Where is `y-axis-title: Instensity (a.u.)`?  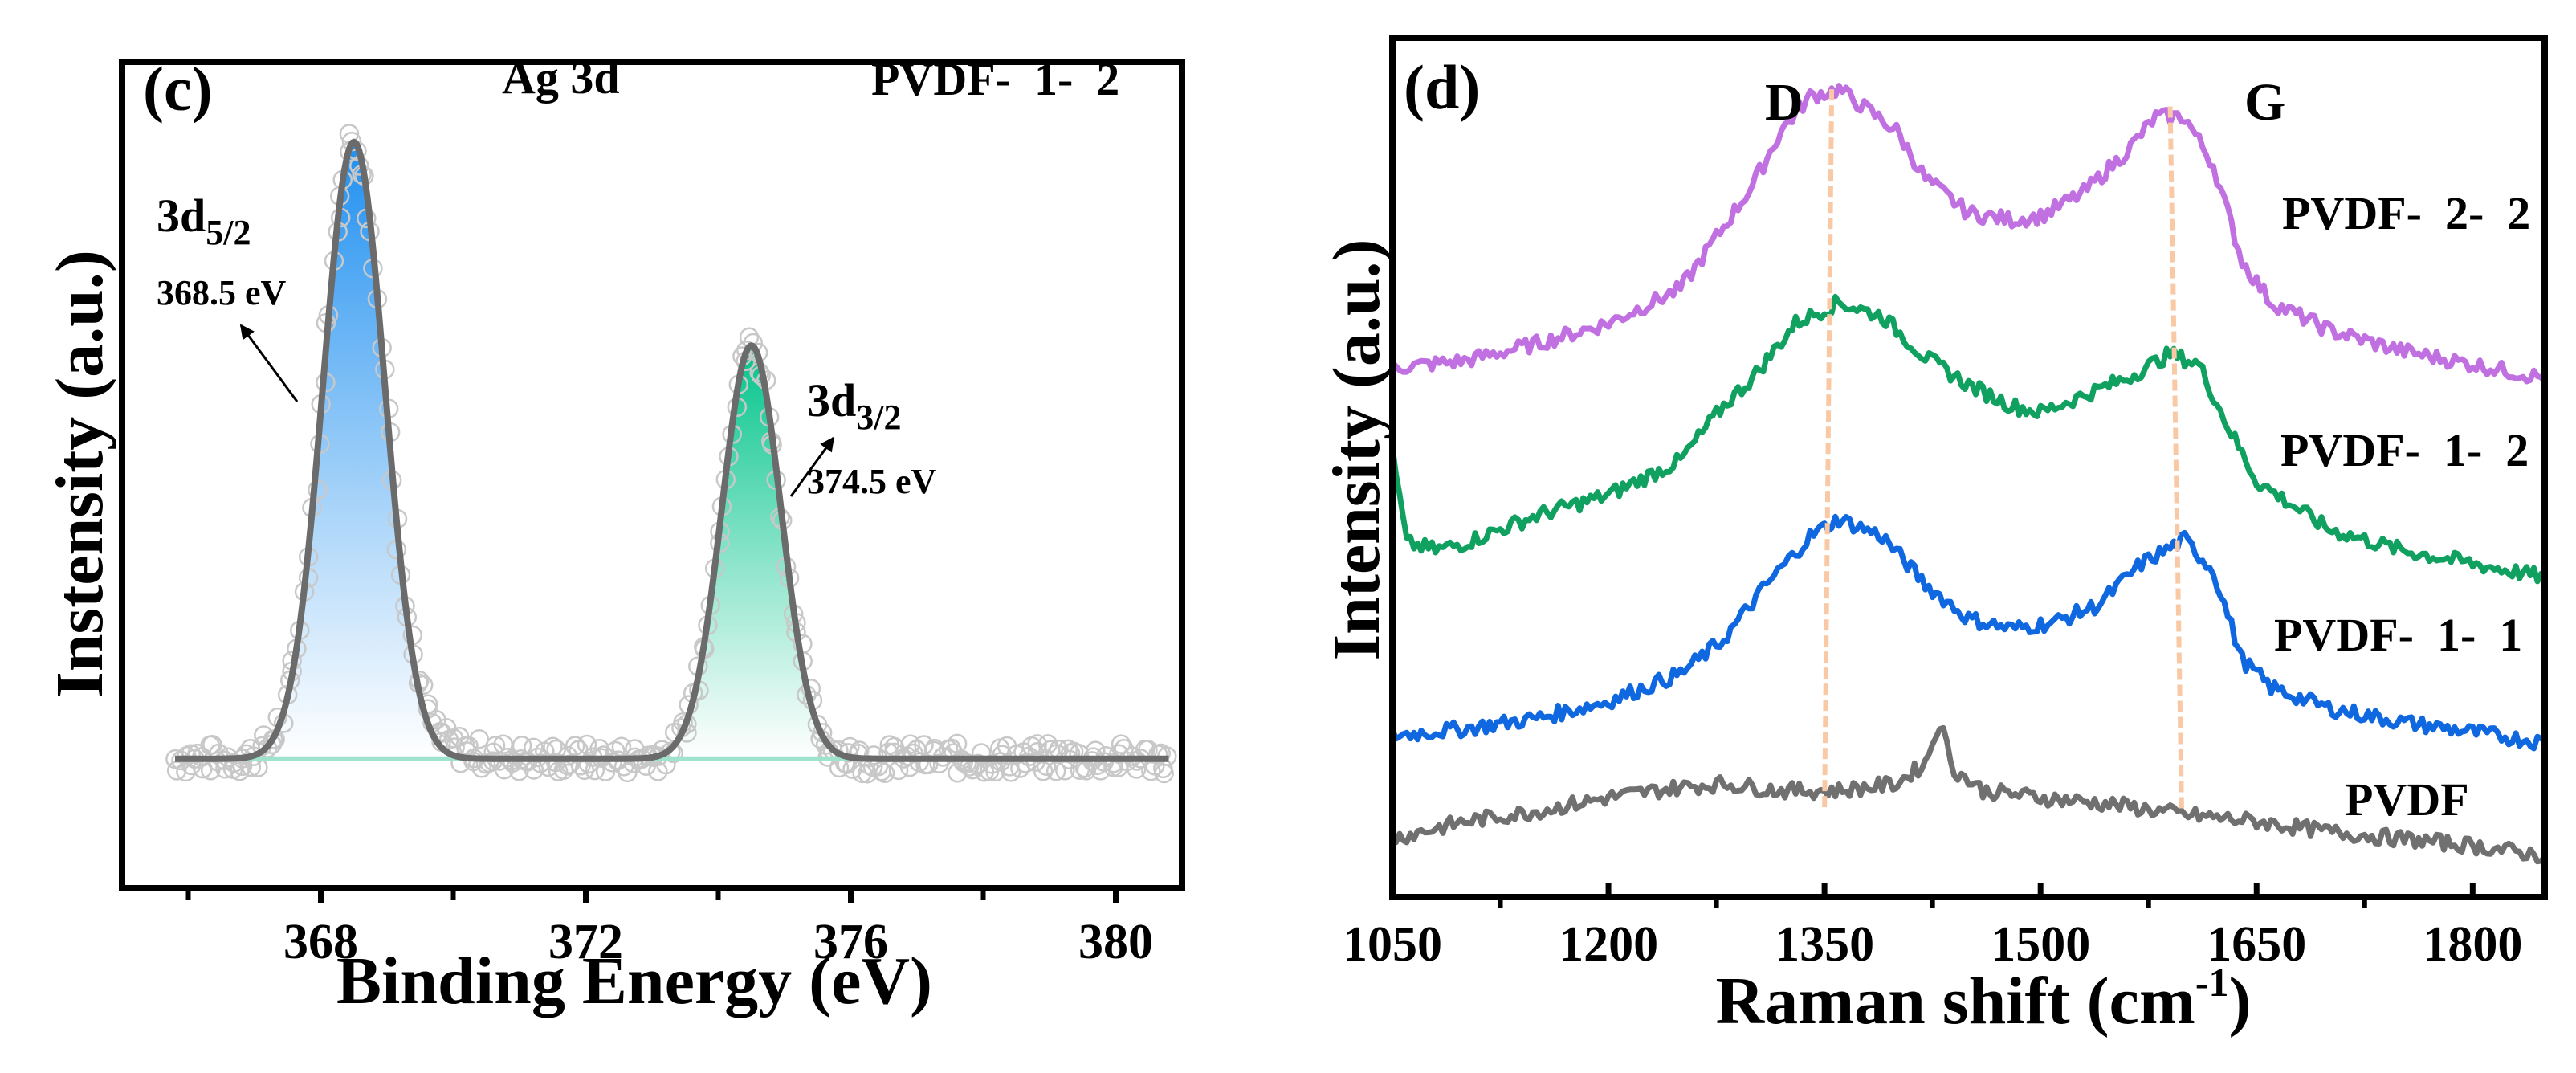 y-axis-title: Instensity (a.u.) is located at coordinates (80, 474).